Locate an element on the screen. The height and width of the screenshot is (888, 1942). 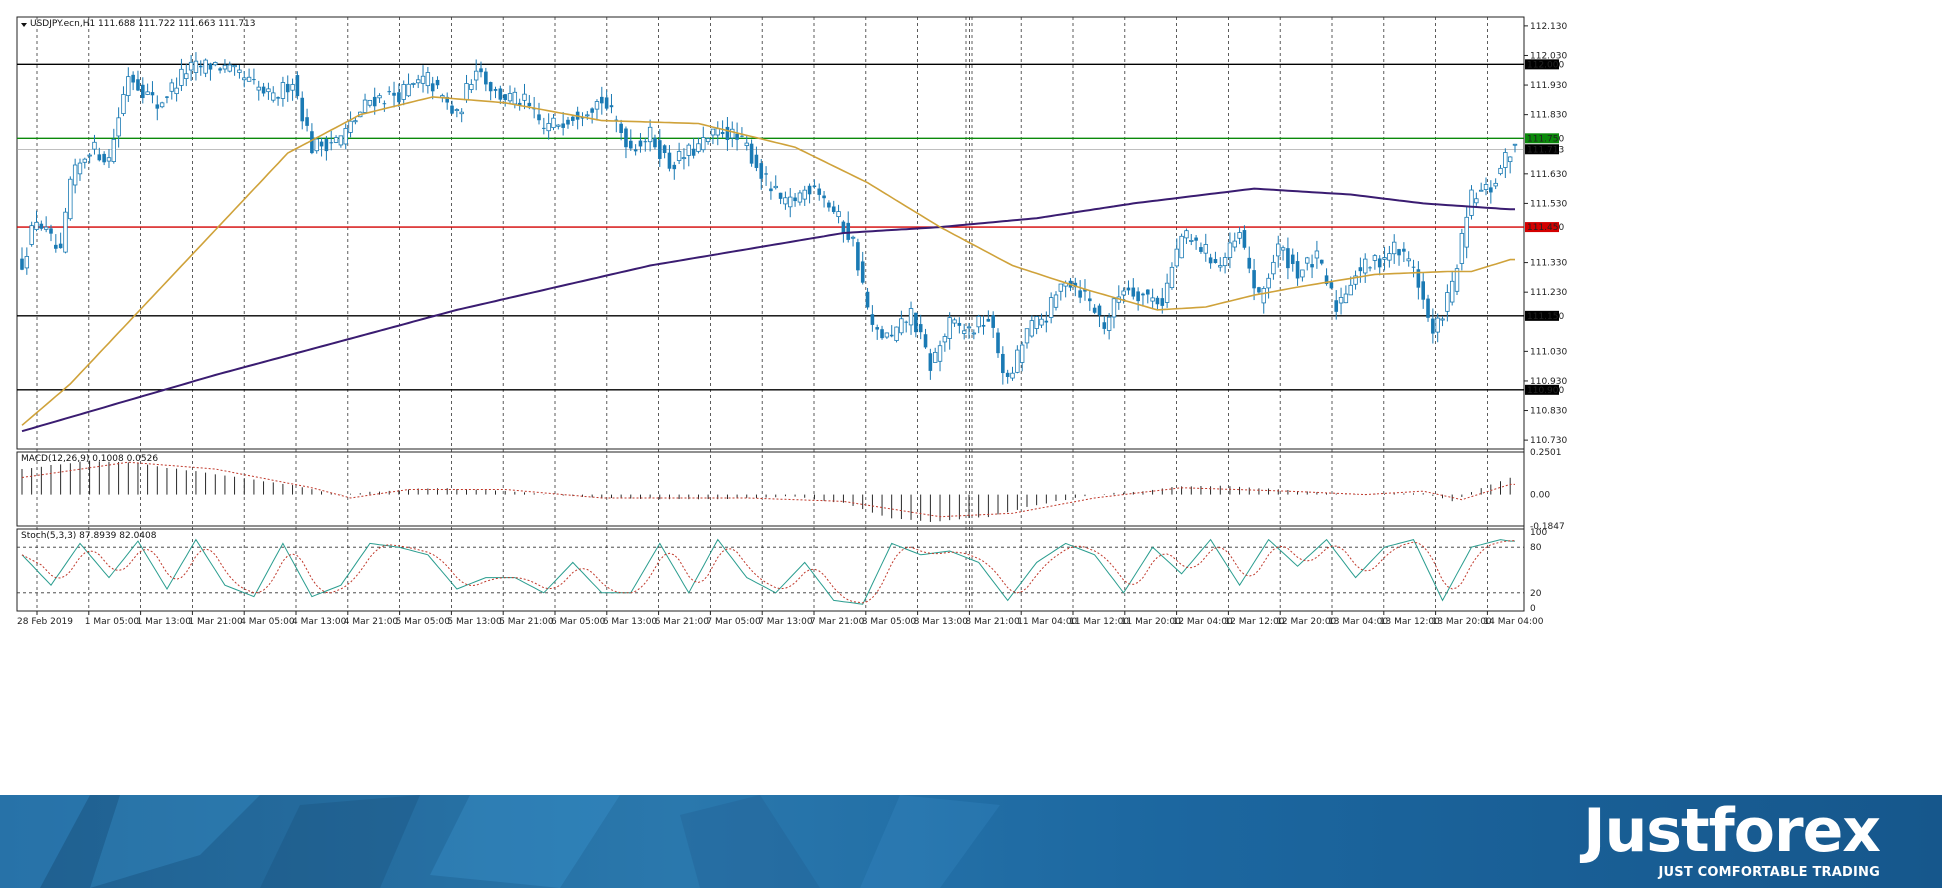
x-tick-label: 14 Mar 04:00 is located at coordinates (1513, 622).